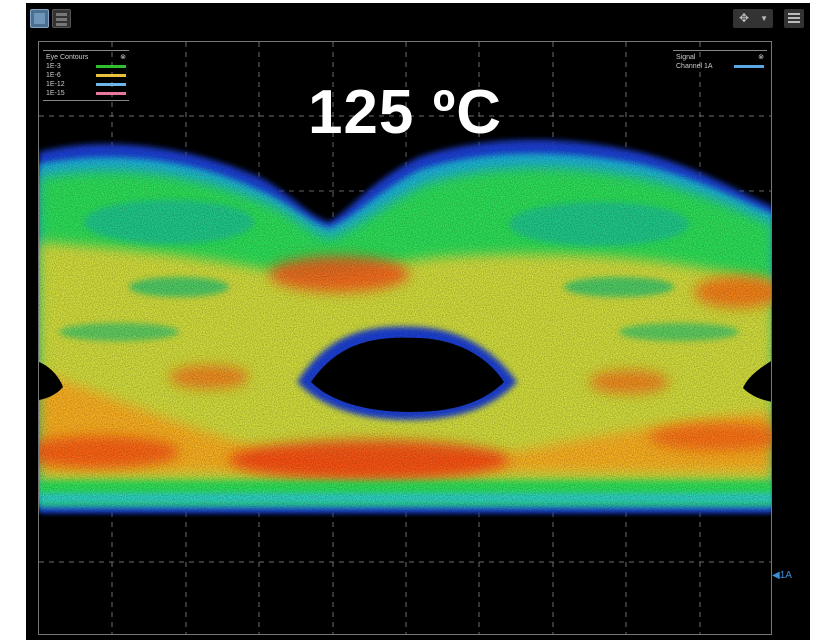 The height and width of the screenshot is (640, 817). What do you see at coordinates (86, 66) in the screenshot?
I see `contour-legend-item-row: 1E-3` at bounding box center [86, 66].